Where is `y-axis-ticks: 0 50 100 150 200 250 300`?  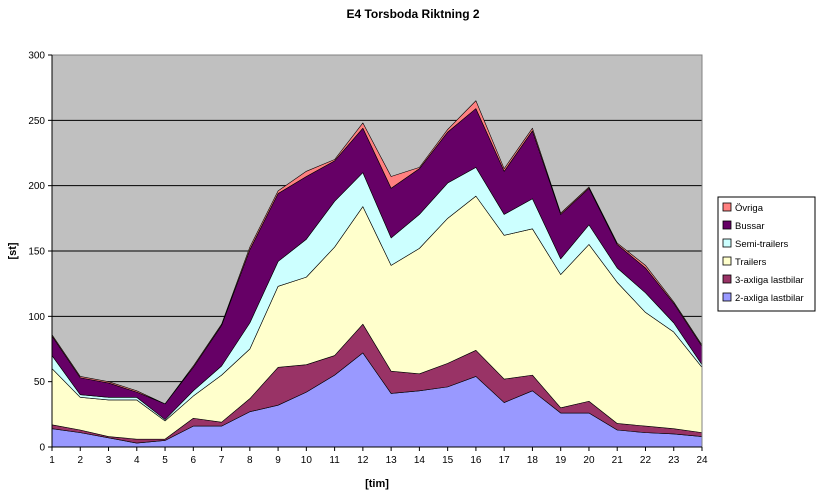
y-axis-ticks: 0 50 100 150 200 250 300 is located at coordinates (40, 252).